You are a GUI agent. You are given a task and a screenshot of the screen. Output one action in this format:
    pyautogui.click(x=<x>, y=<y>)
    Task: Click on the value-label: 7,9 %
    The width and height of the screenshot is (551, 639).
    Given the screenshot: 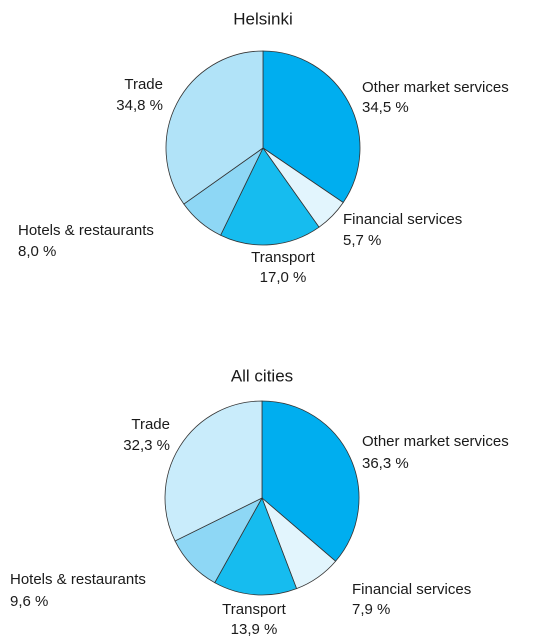 What is the action you would take?
    pyautogui.click(x=371, y=609)
    